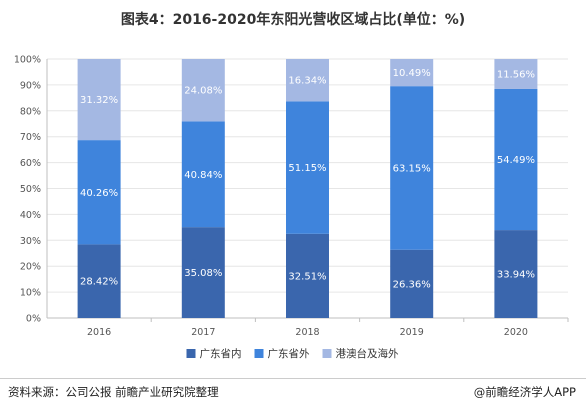 Image resolution: width=586 pixels, height=413 pixels. I want to click on data-label: 51.15%, so click(307, 168).